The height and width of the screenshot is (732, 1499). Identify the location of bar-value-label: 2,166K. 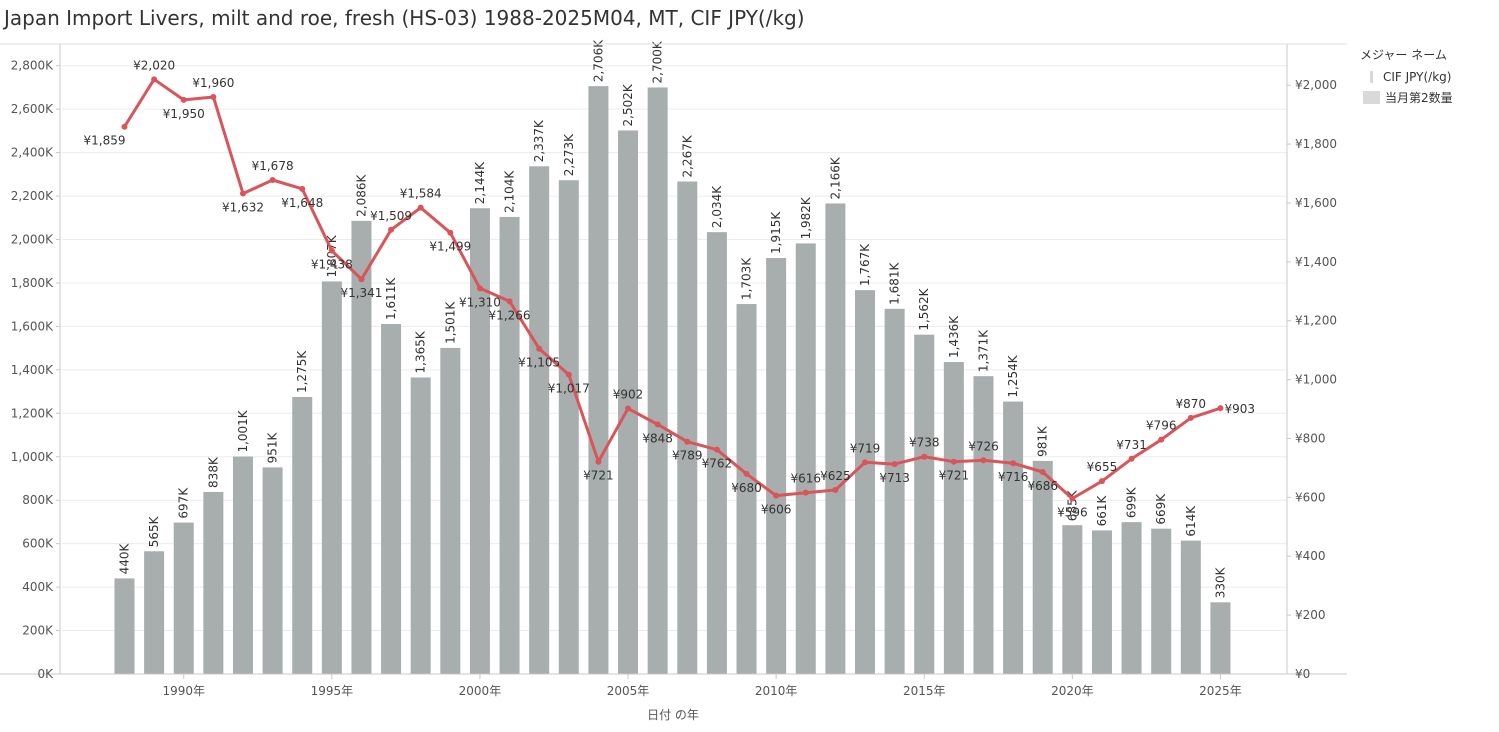
(835, 177).